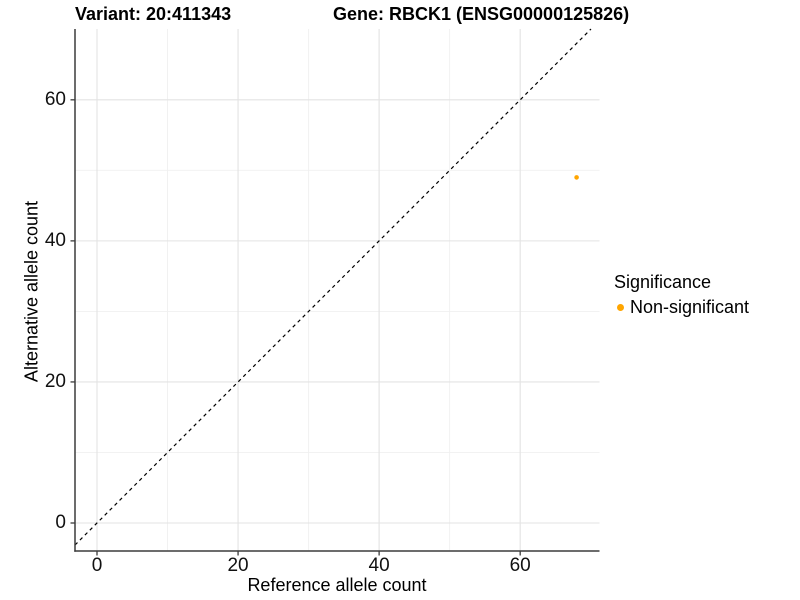 Image resolution: width=800 pixels, height=600 pixels. I want to click on legend-key-dot-icon, so click(620, 307).